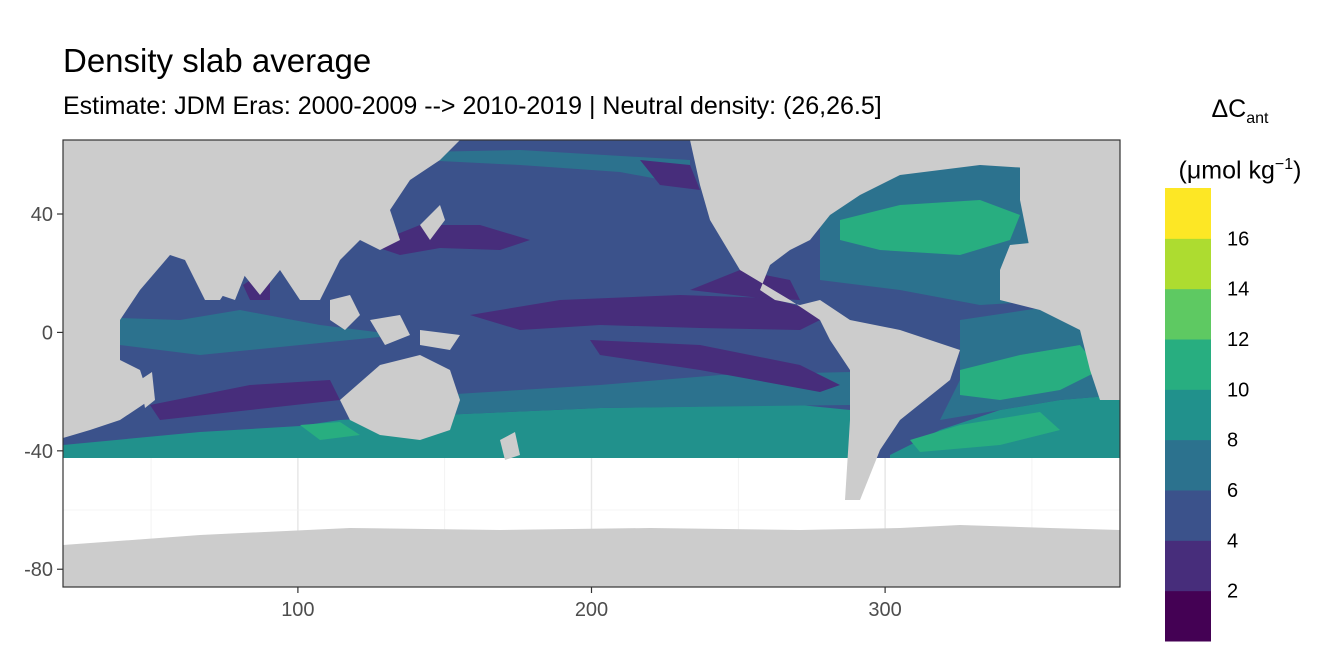 The image size is (1344, 672). Describe the element at coordinates (555, 167) in the screenshot. I see `north-pacific-band` at that location.